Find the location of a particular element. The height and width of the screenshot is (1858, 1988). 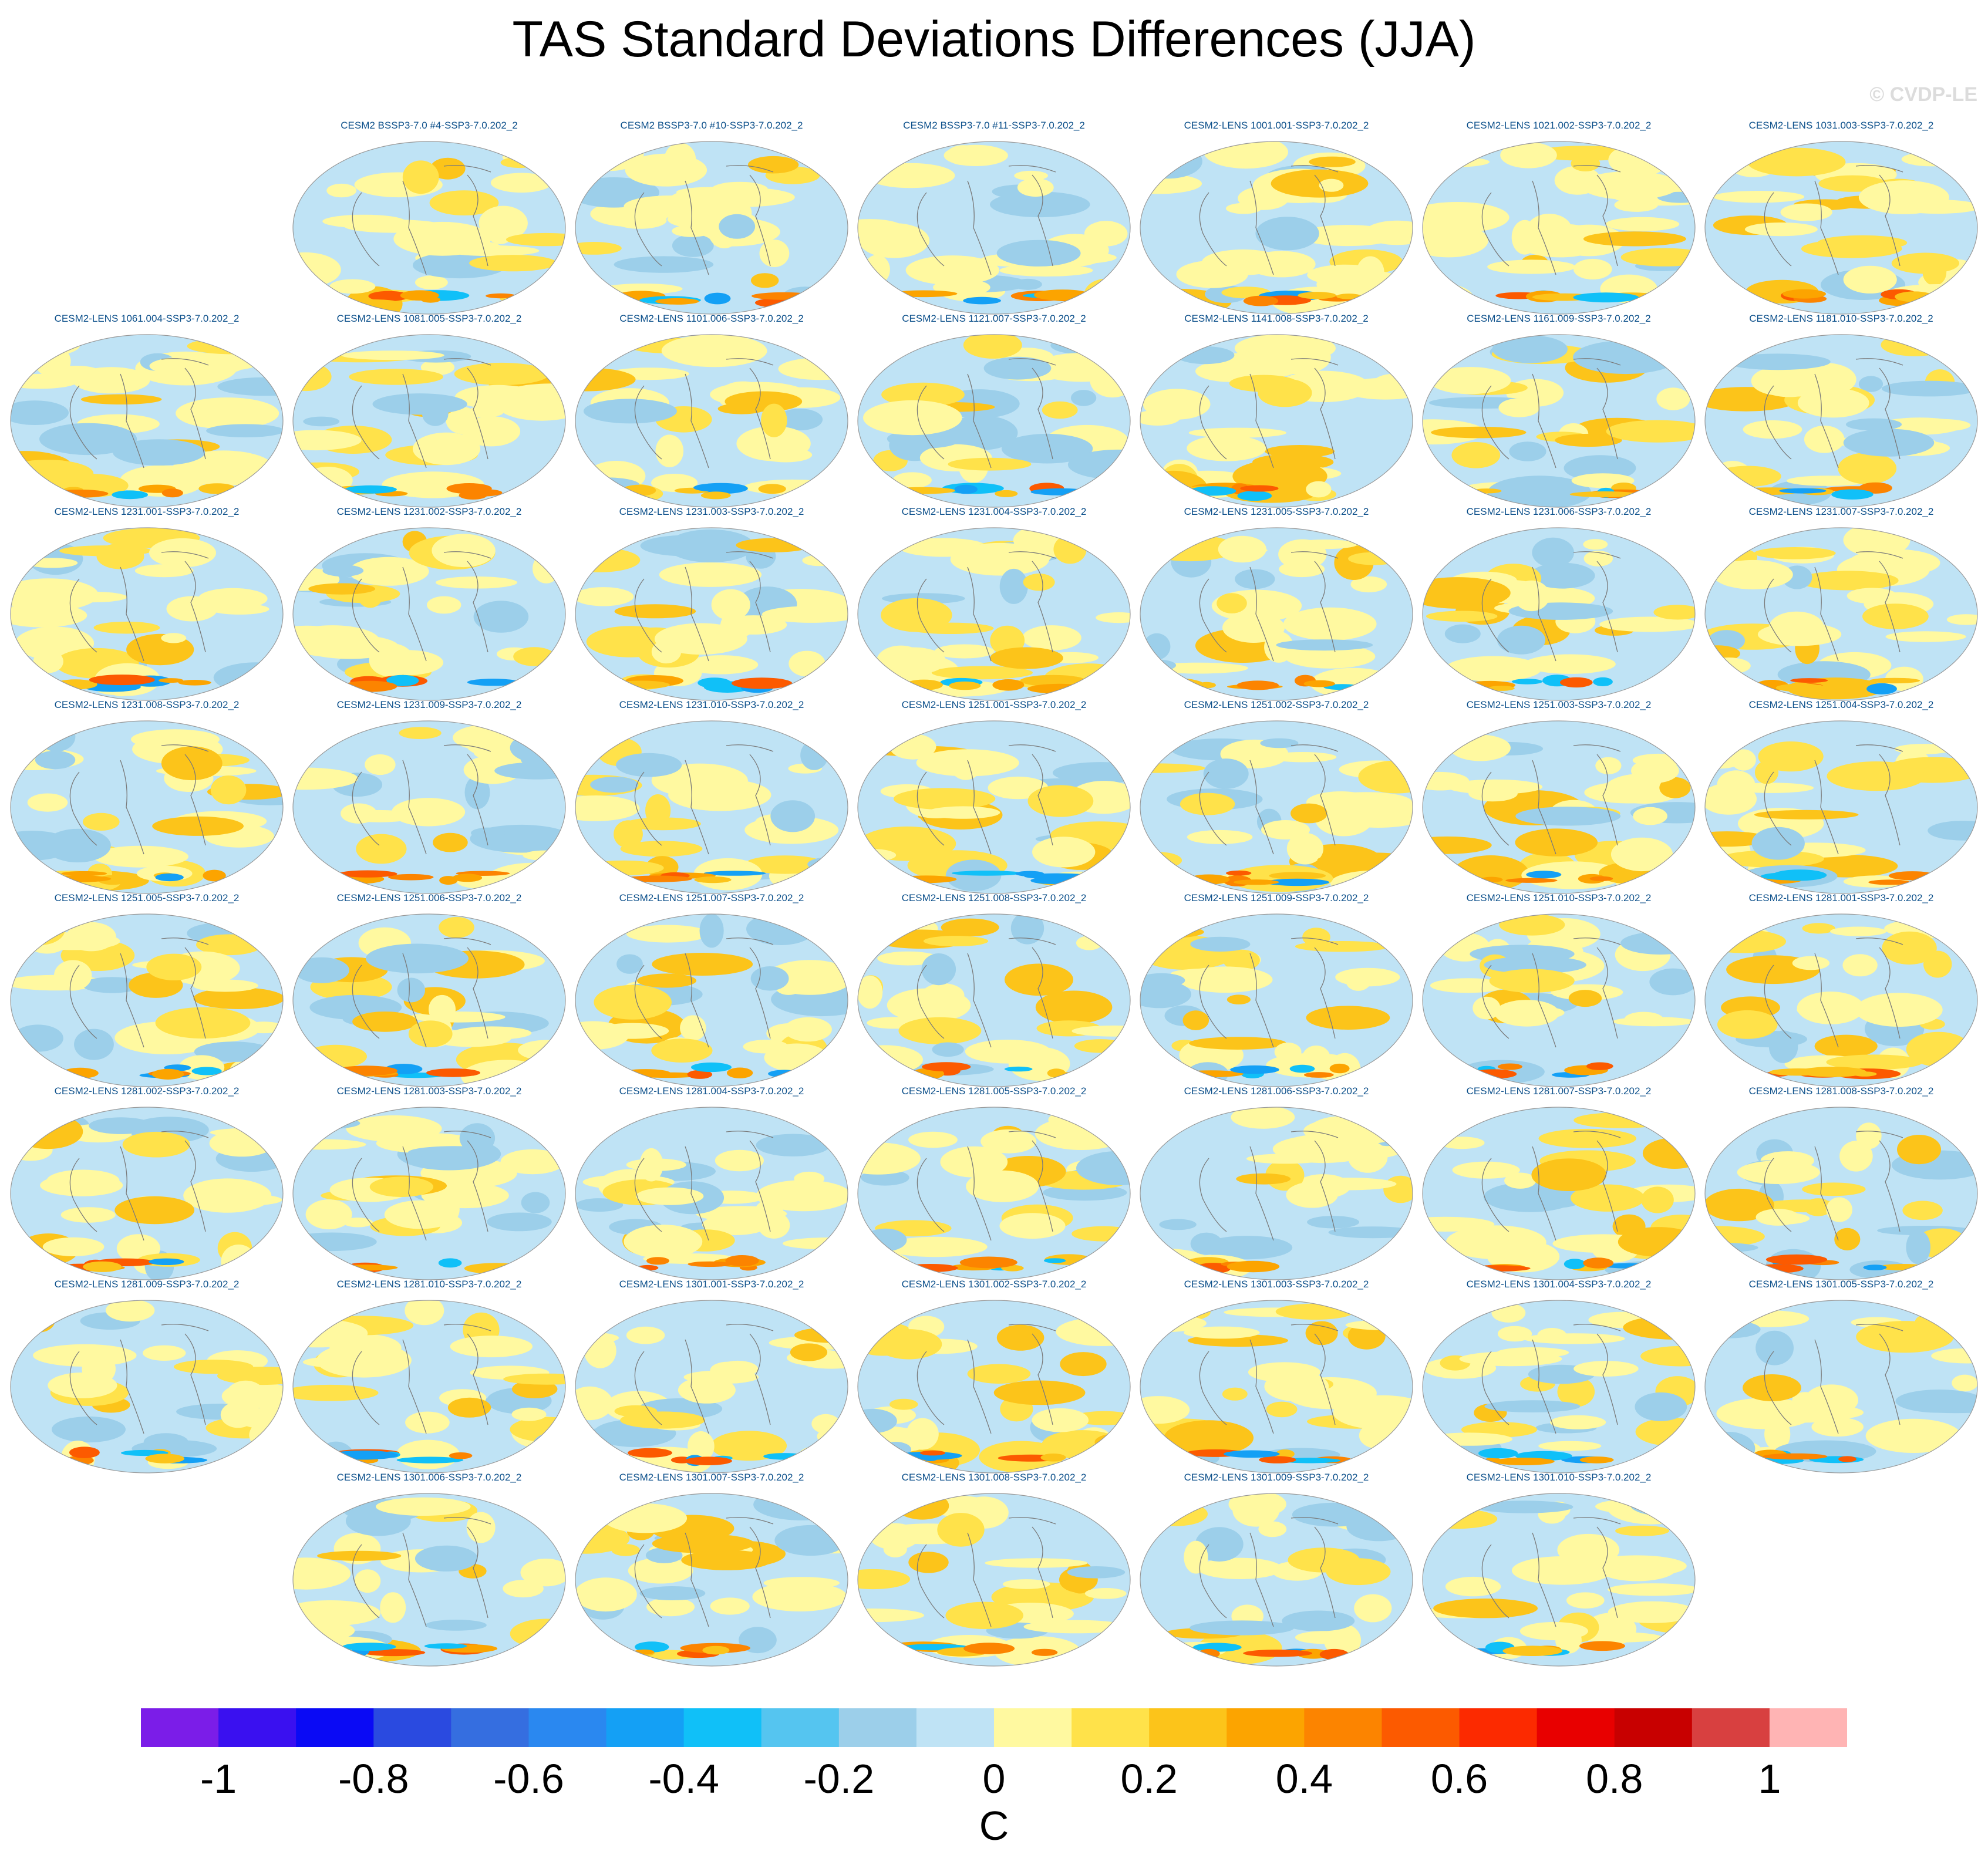

panel-label: CESM2-LENS 1231.007-SSP3-7.0.202_2 is located at coordinates (1841, 511).